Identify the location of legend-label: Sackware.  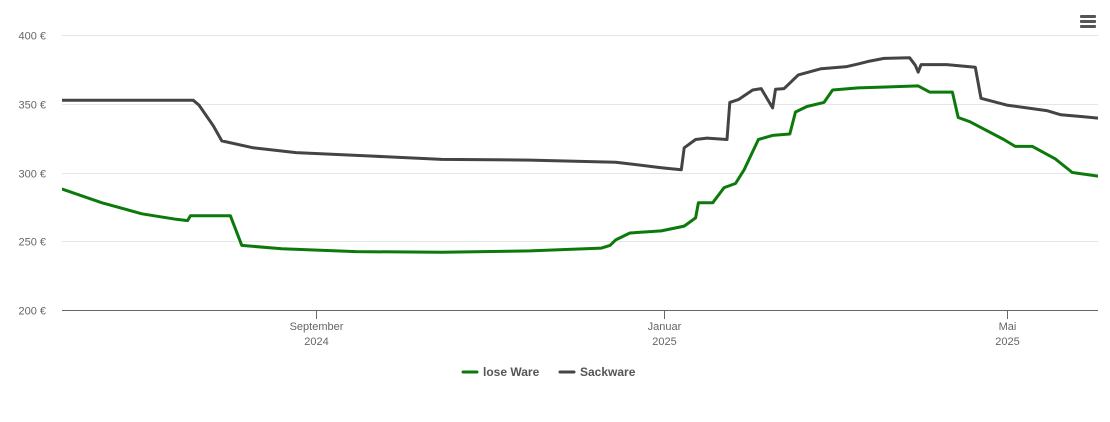
(608, 372).